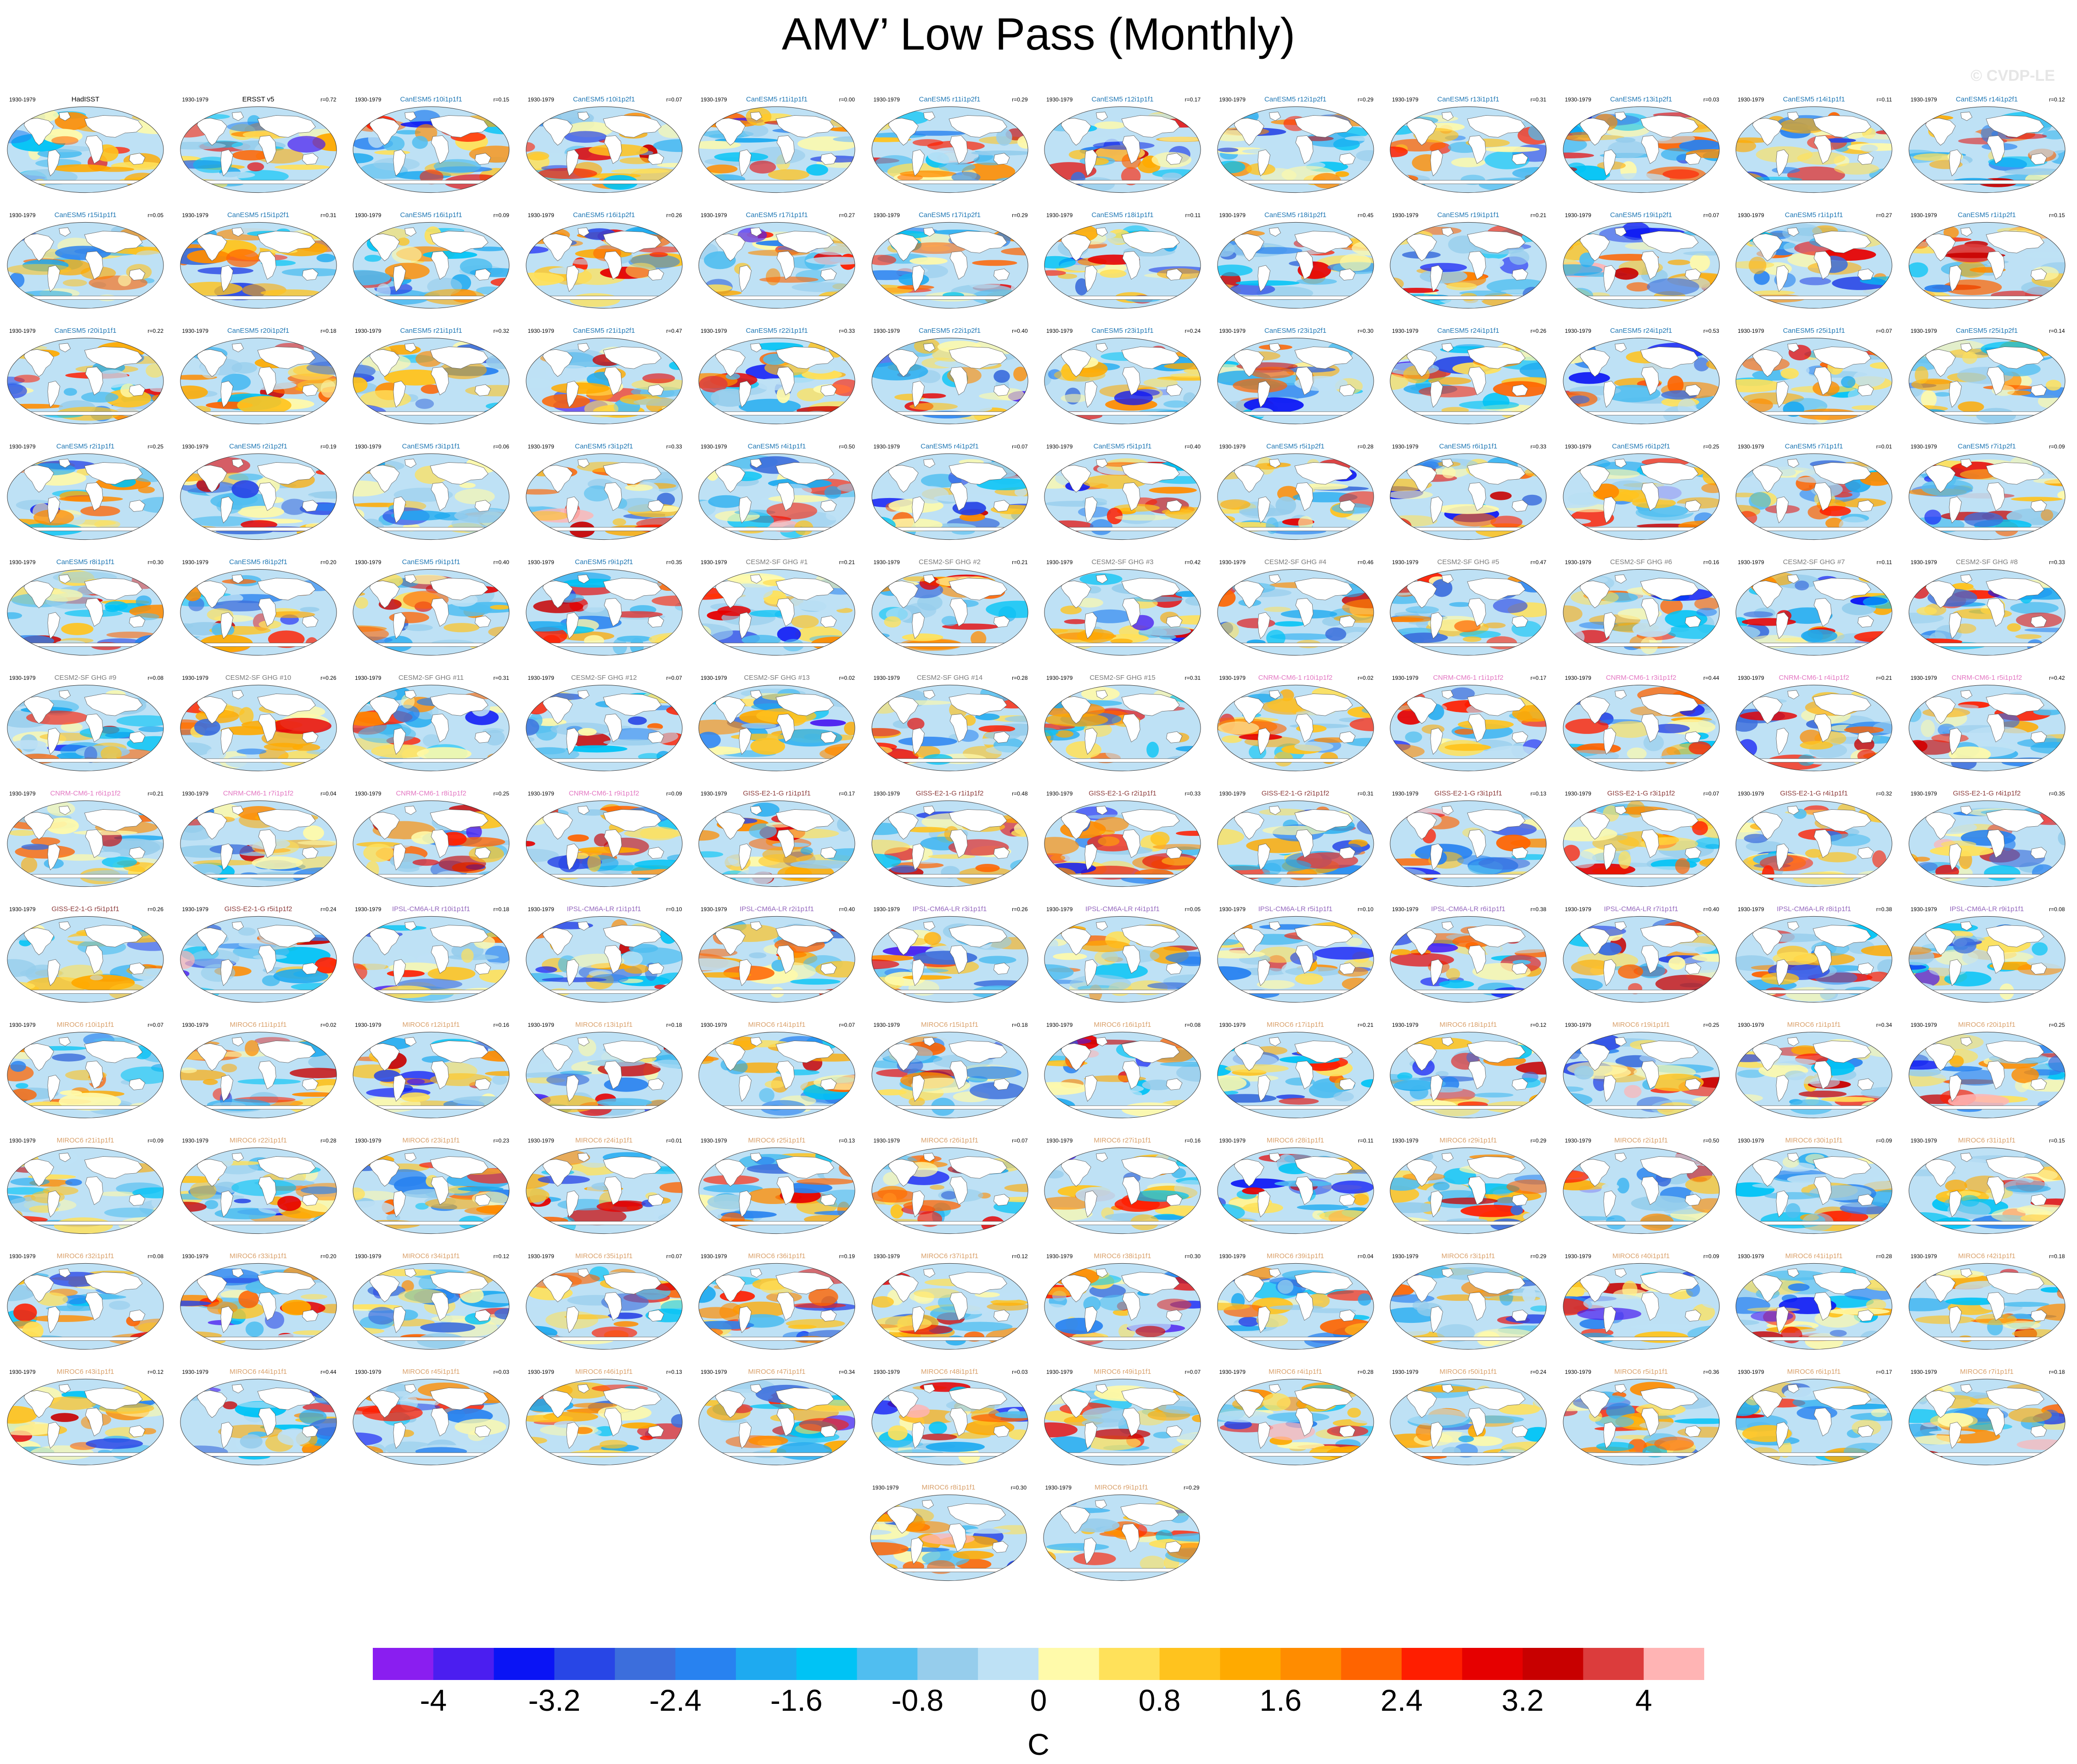  Describe the element at coordinates (948, 1488) in the screenshot. I see `panel-header: 1930-1979 MIROC6 r8i1p1f1 r=0.30` at that location.